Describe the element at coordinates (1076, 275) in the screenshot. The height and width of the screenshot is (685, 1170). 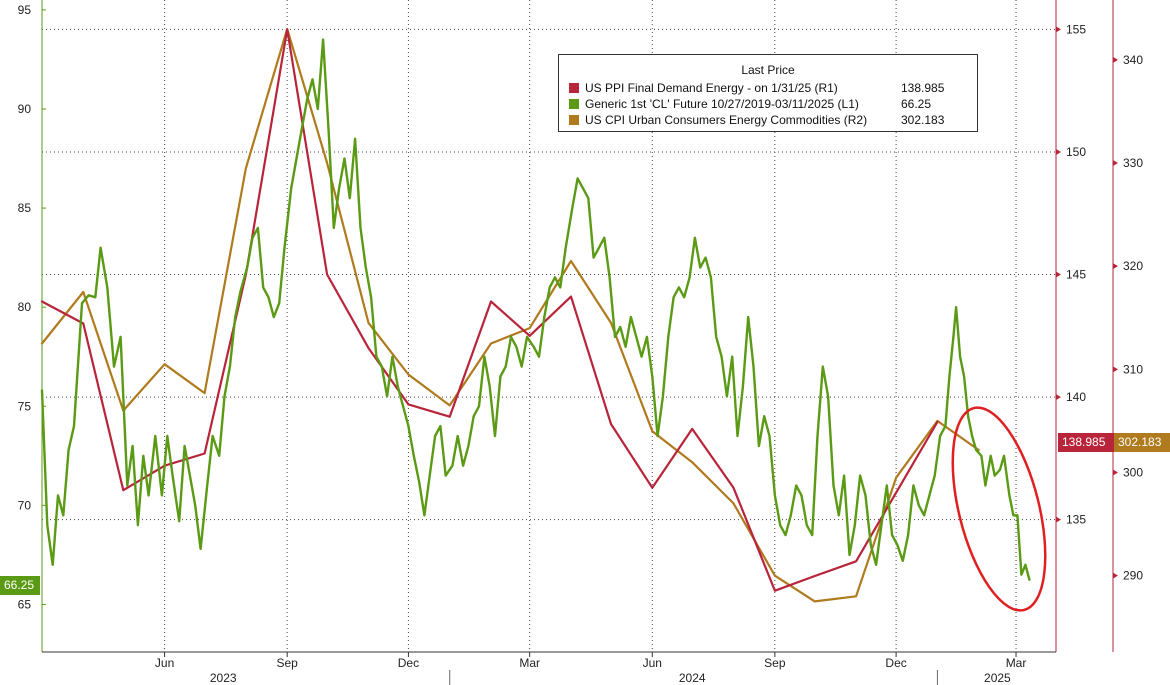
I see `right-axis-r1-tick-label: 145` at that location.